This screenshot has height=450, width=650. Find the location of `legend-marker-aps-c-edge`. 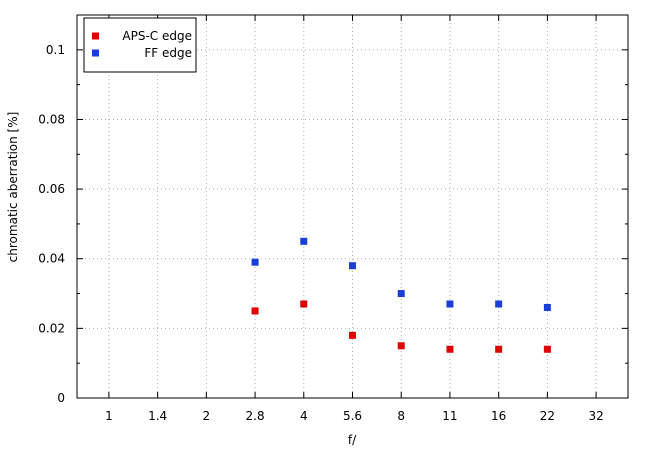

legend-marker-aps-c-edge is located at coordinates (95, 36).